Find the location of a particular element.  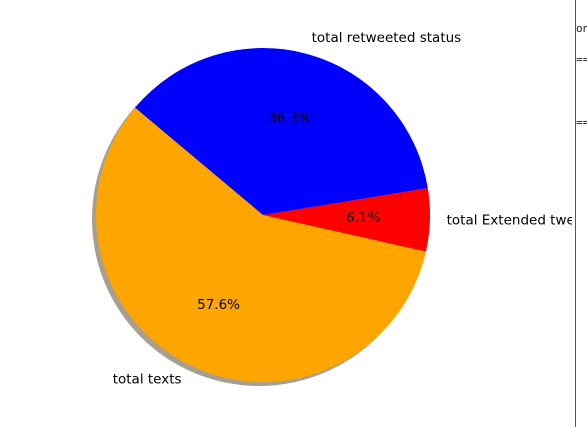

pct-label-total-texts: 57.6% is located at coordinates (218, 305).